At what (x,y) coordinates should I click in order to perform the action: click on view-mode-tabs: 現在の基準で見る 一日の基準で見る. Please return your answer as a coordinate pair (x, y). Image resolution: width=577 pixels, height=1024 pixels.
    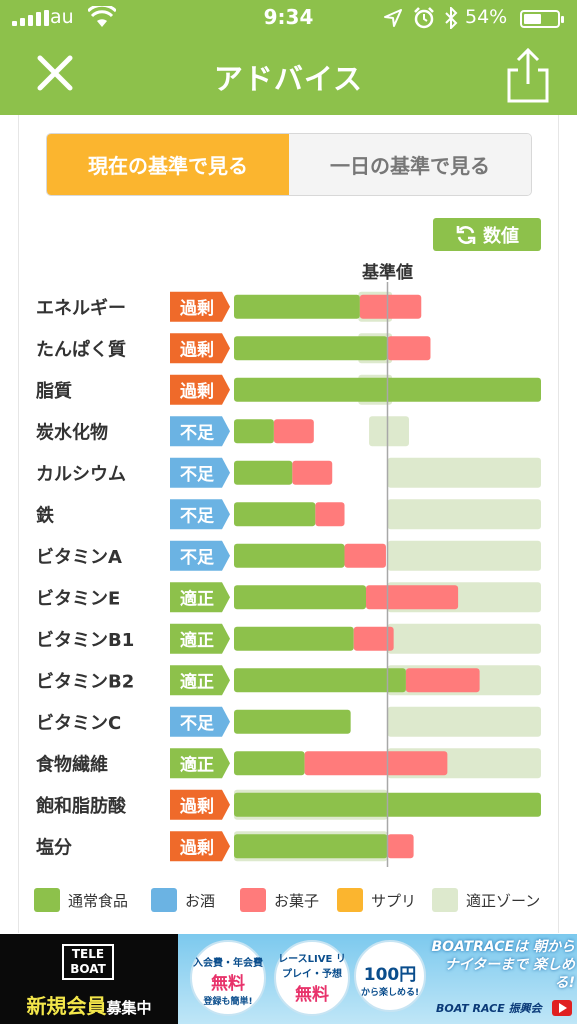
    Looking at the image, I should click on (289, 164).